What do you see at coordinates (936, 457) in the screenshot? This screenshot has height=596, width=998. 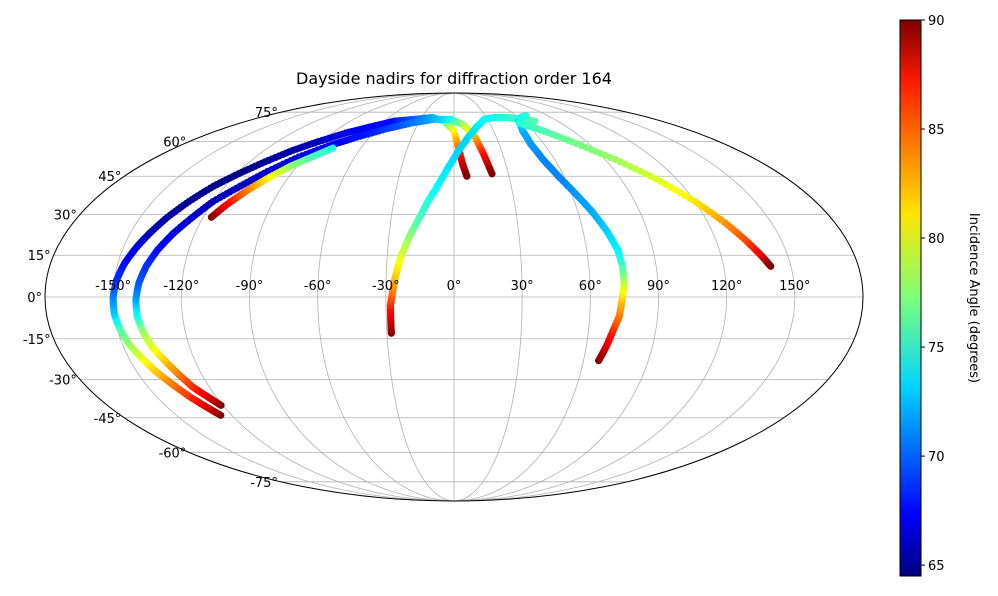 I see `colorbar-tick-label: 70` at bounding box center [936, 457].